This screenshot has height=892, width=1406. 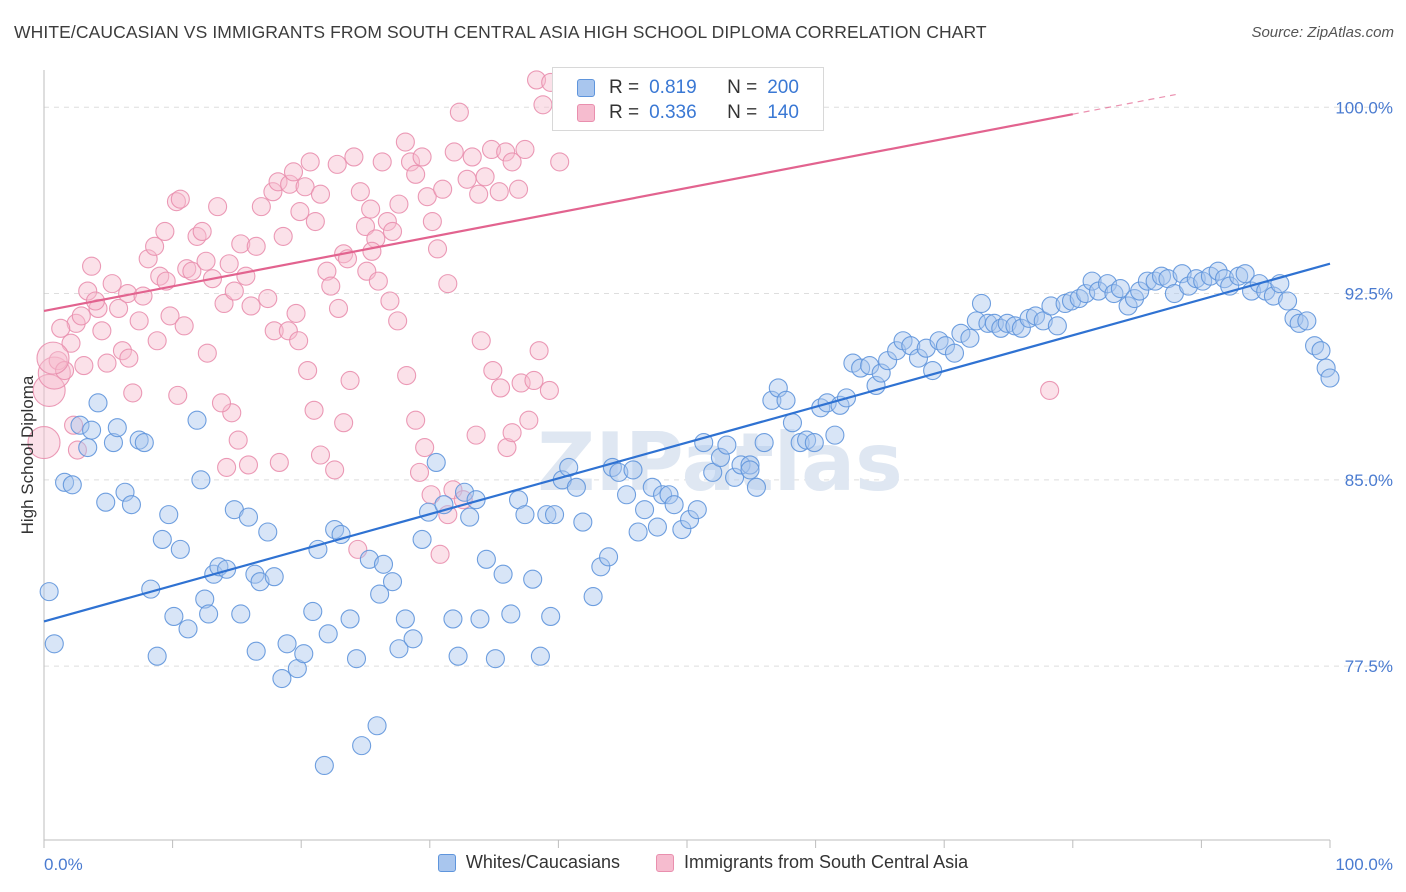 I want to click on legend-row-pink: R = 0.336 N = 140, so click(x=688, y=113).